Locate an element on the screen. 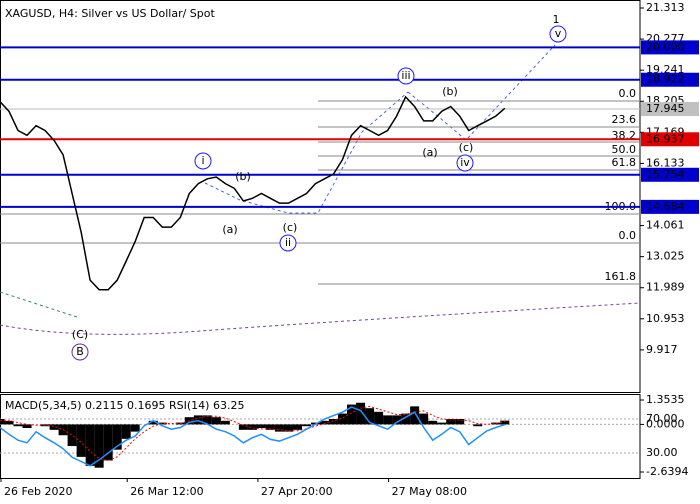 This screenshot has width=700, height=504. level-label: 14.684 is located at coordinates (665, 206).